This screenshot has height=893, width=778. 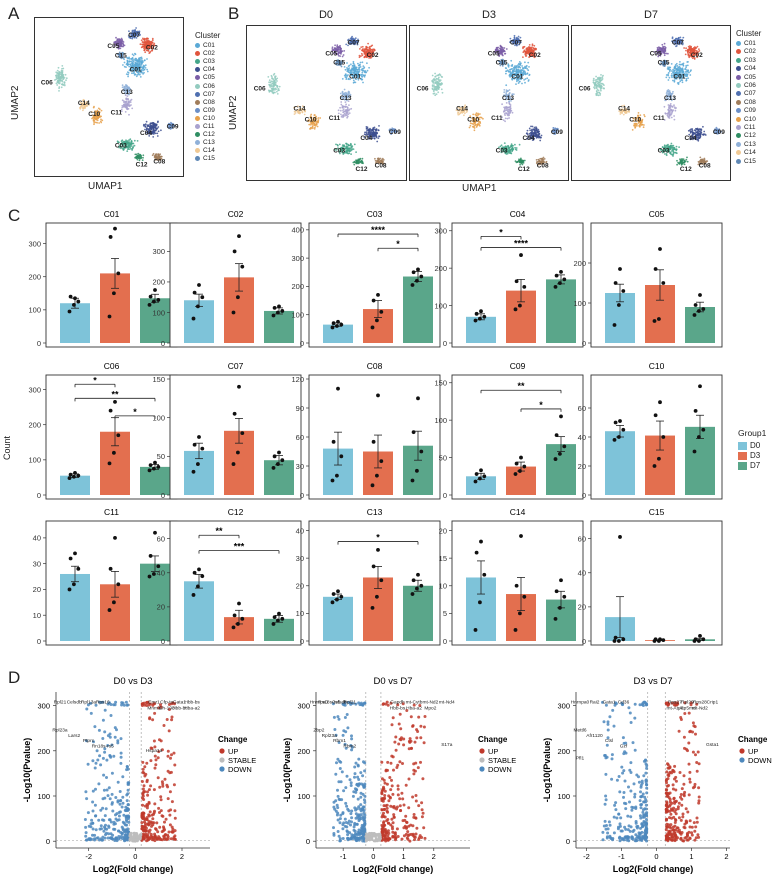 What do you see at coordinates (529, 138) in the screenshot?
I see `umap-cluster-label: C04` at bounding box center [529, 138].